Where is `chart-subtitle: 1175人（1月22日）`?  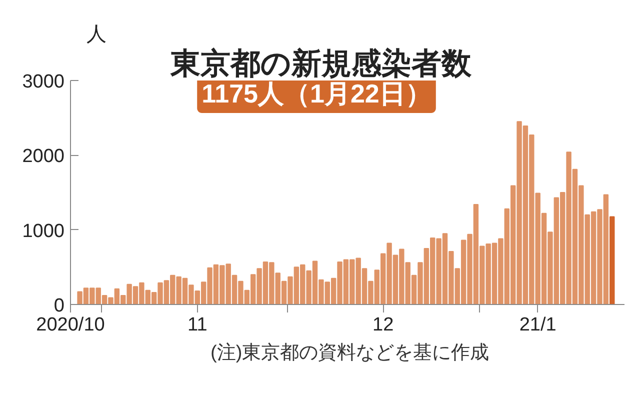 chart-subtitle: 1175人（1月22日） is located at coordinates (317, 93).